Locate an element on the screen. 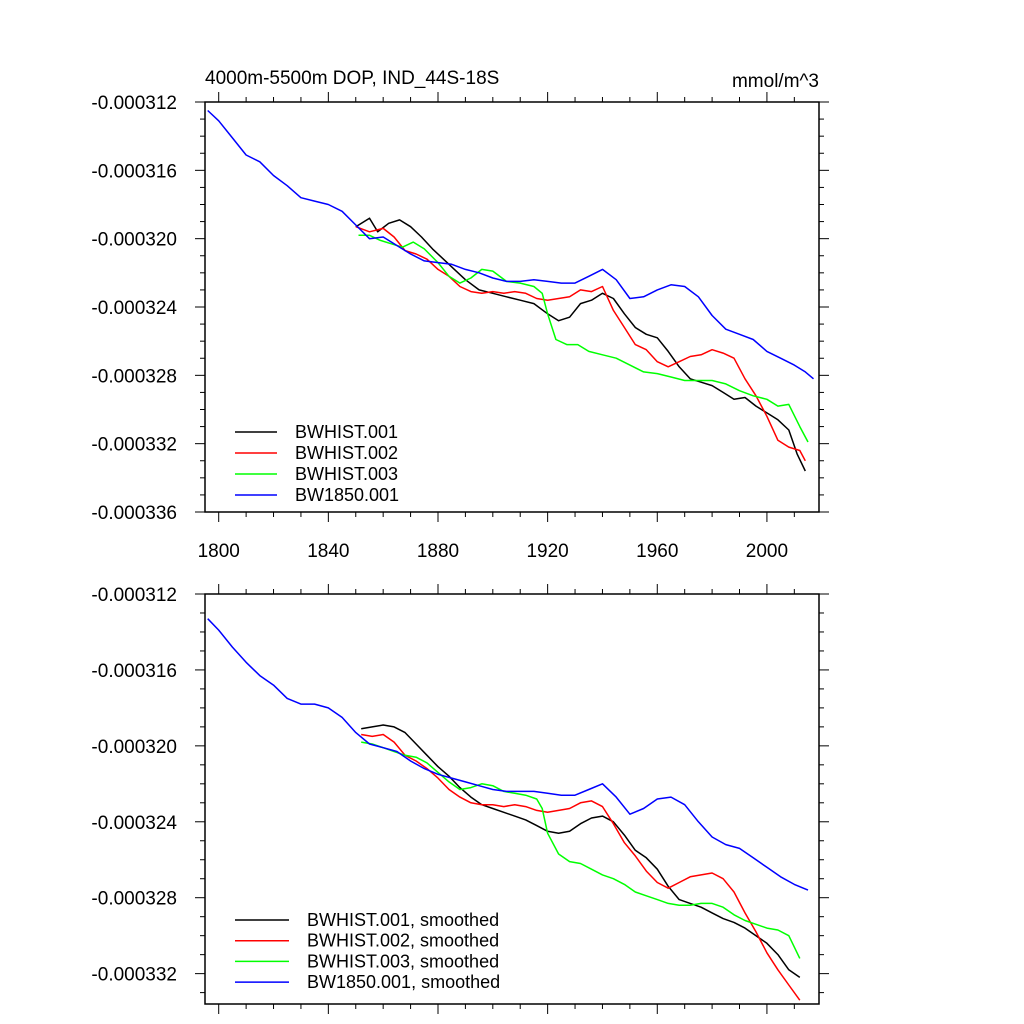  legend-label: BWHIST.001 is located at coordinates (346, 432).